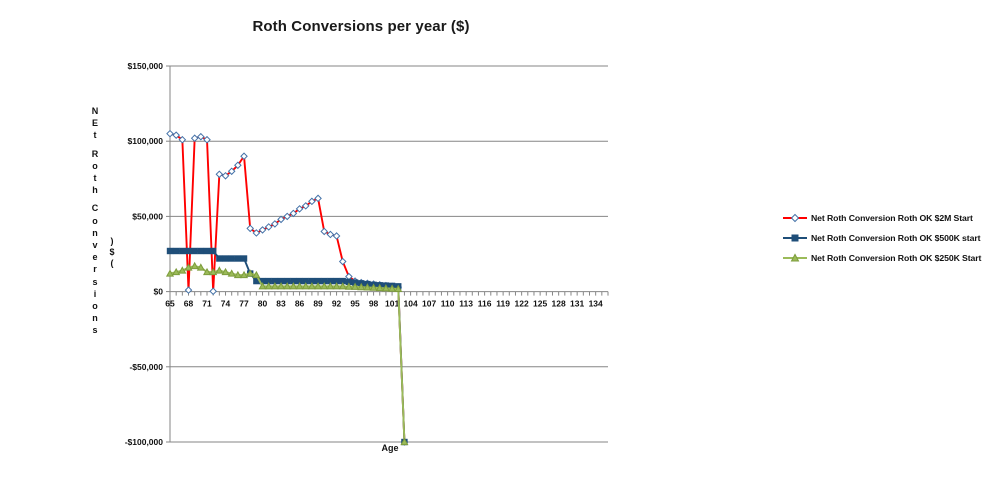 The height and width of the screenshot is (481, 982). I want to click on y-axis-title-char: E, so click(94, 123).